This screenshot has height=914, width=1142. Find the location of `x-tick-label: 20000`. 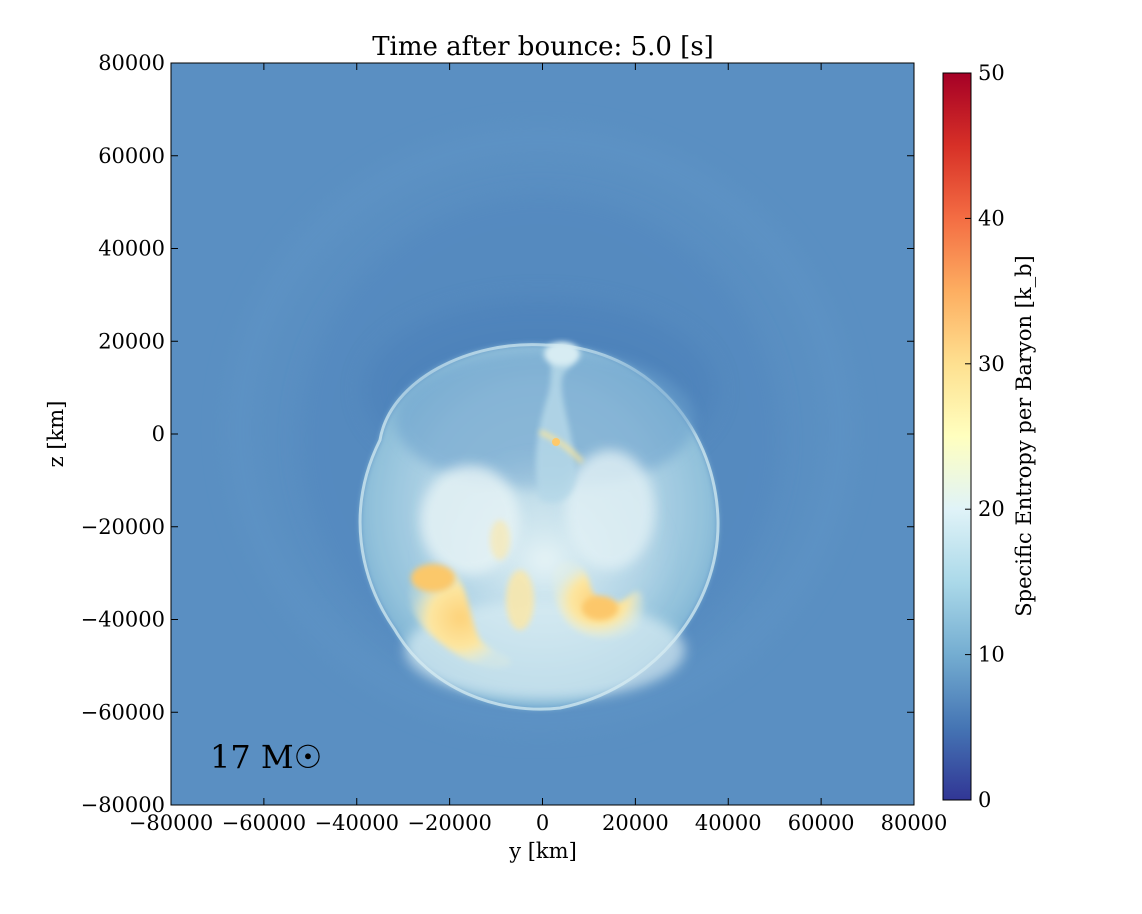

x-tick-label: 20000 is located at coordinates (635, 823).